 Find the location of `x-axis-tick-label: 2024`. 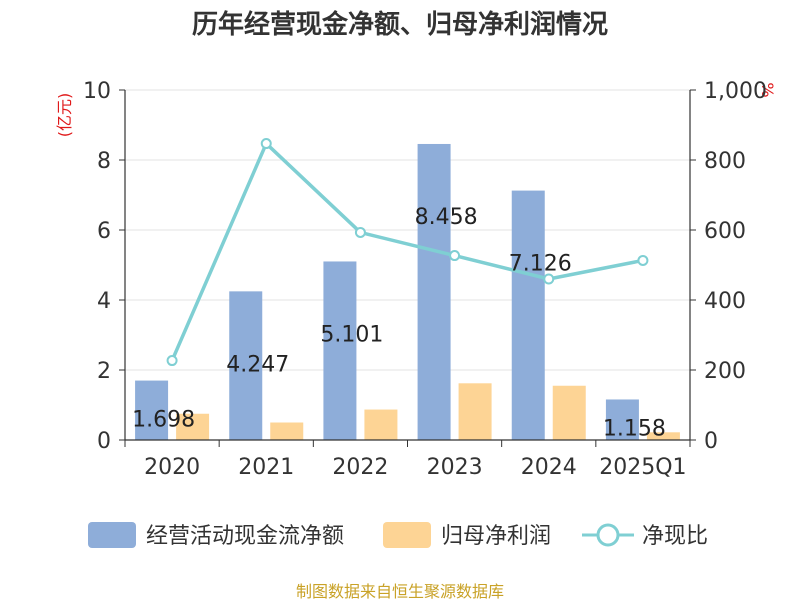

x-axis-tick-label: 2024 is located at coordinates (549, 467).